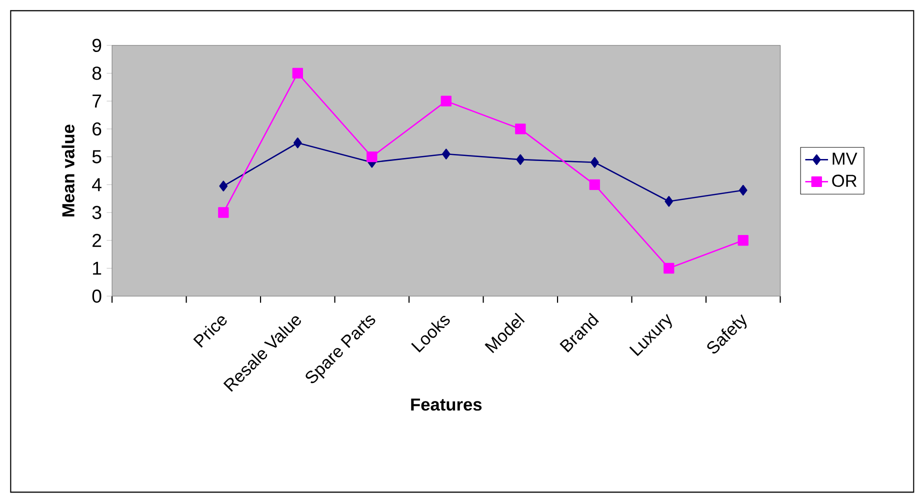 The image size is (915, 494). What do you see at coordinates (97, 185) in the screenshot?
I see `y-tick-label: 4` at bounding box center [97, 185].